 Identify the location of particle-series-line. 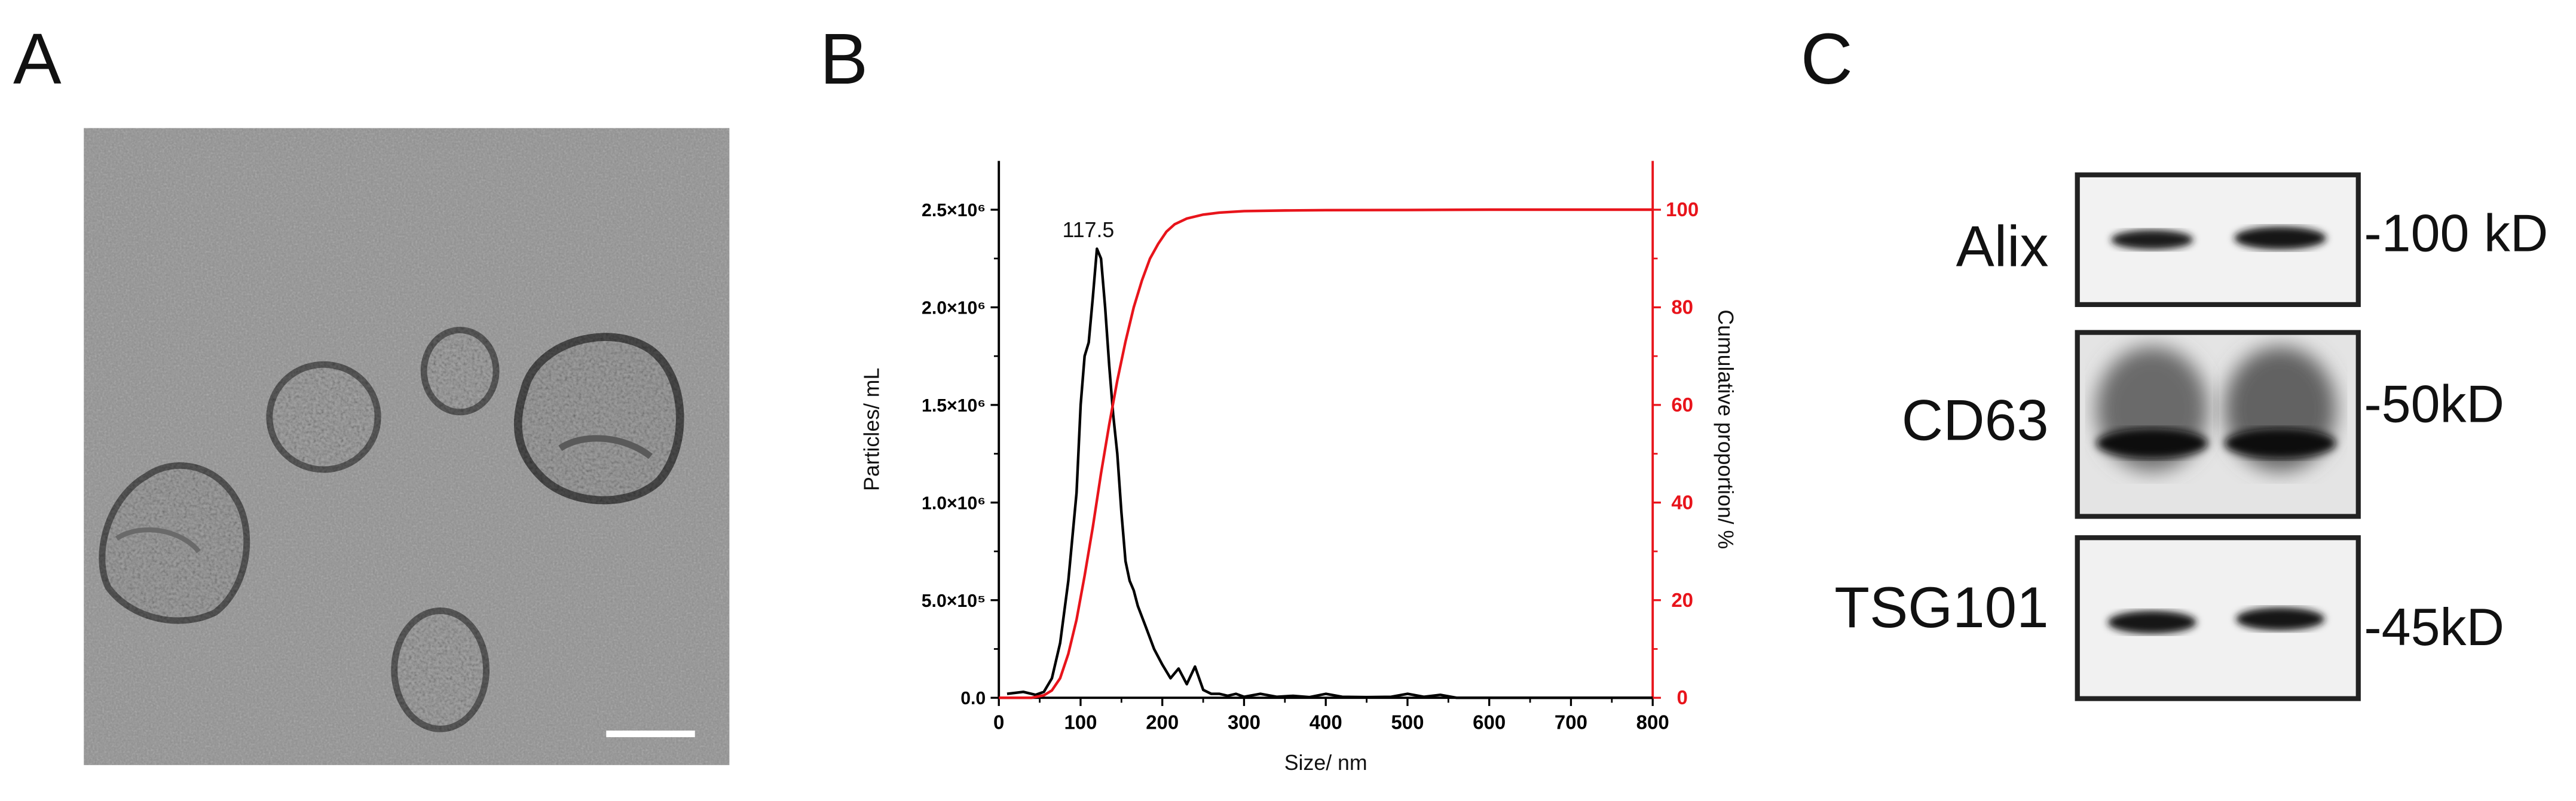
(1329, 473).